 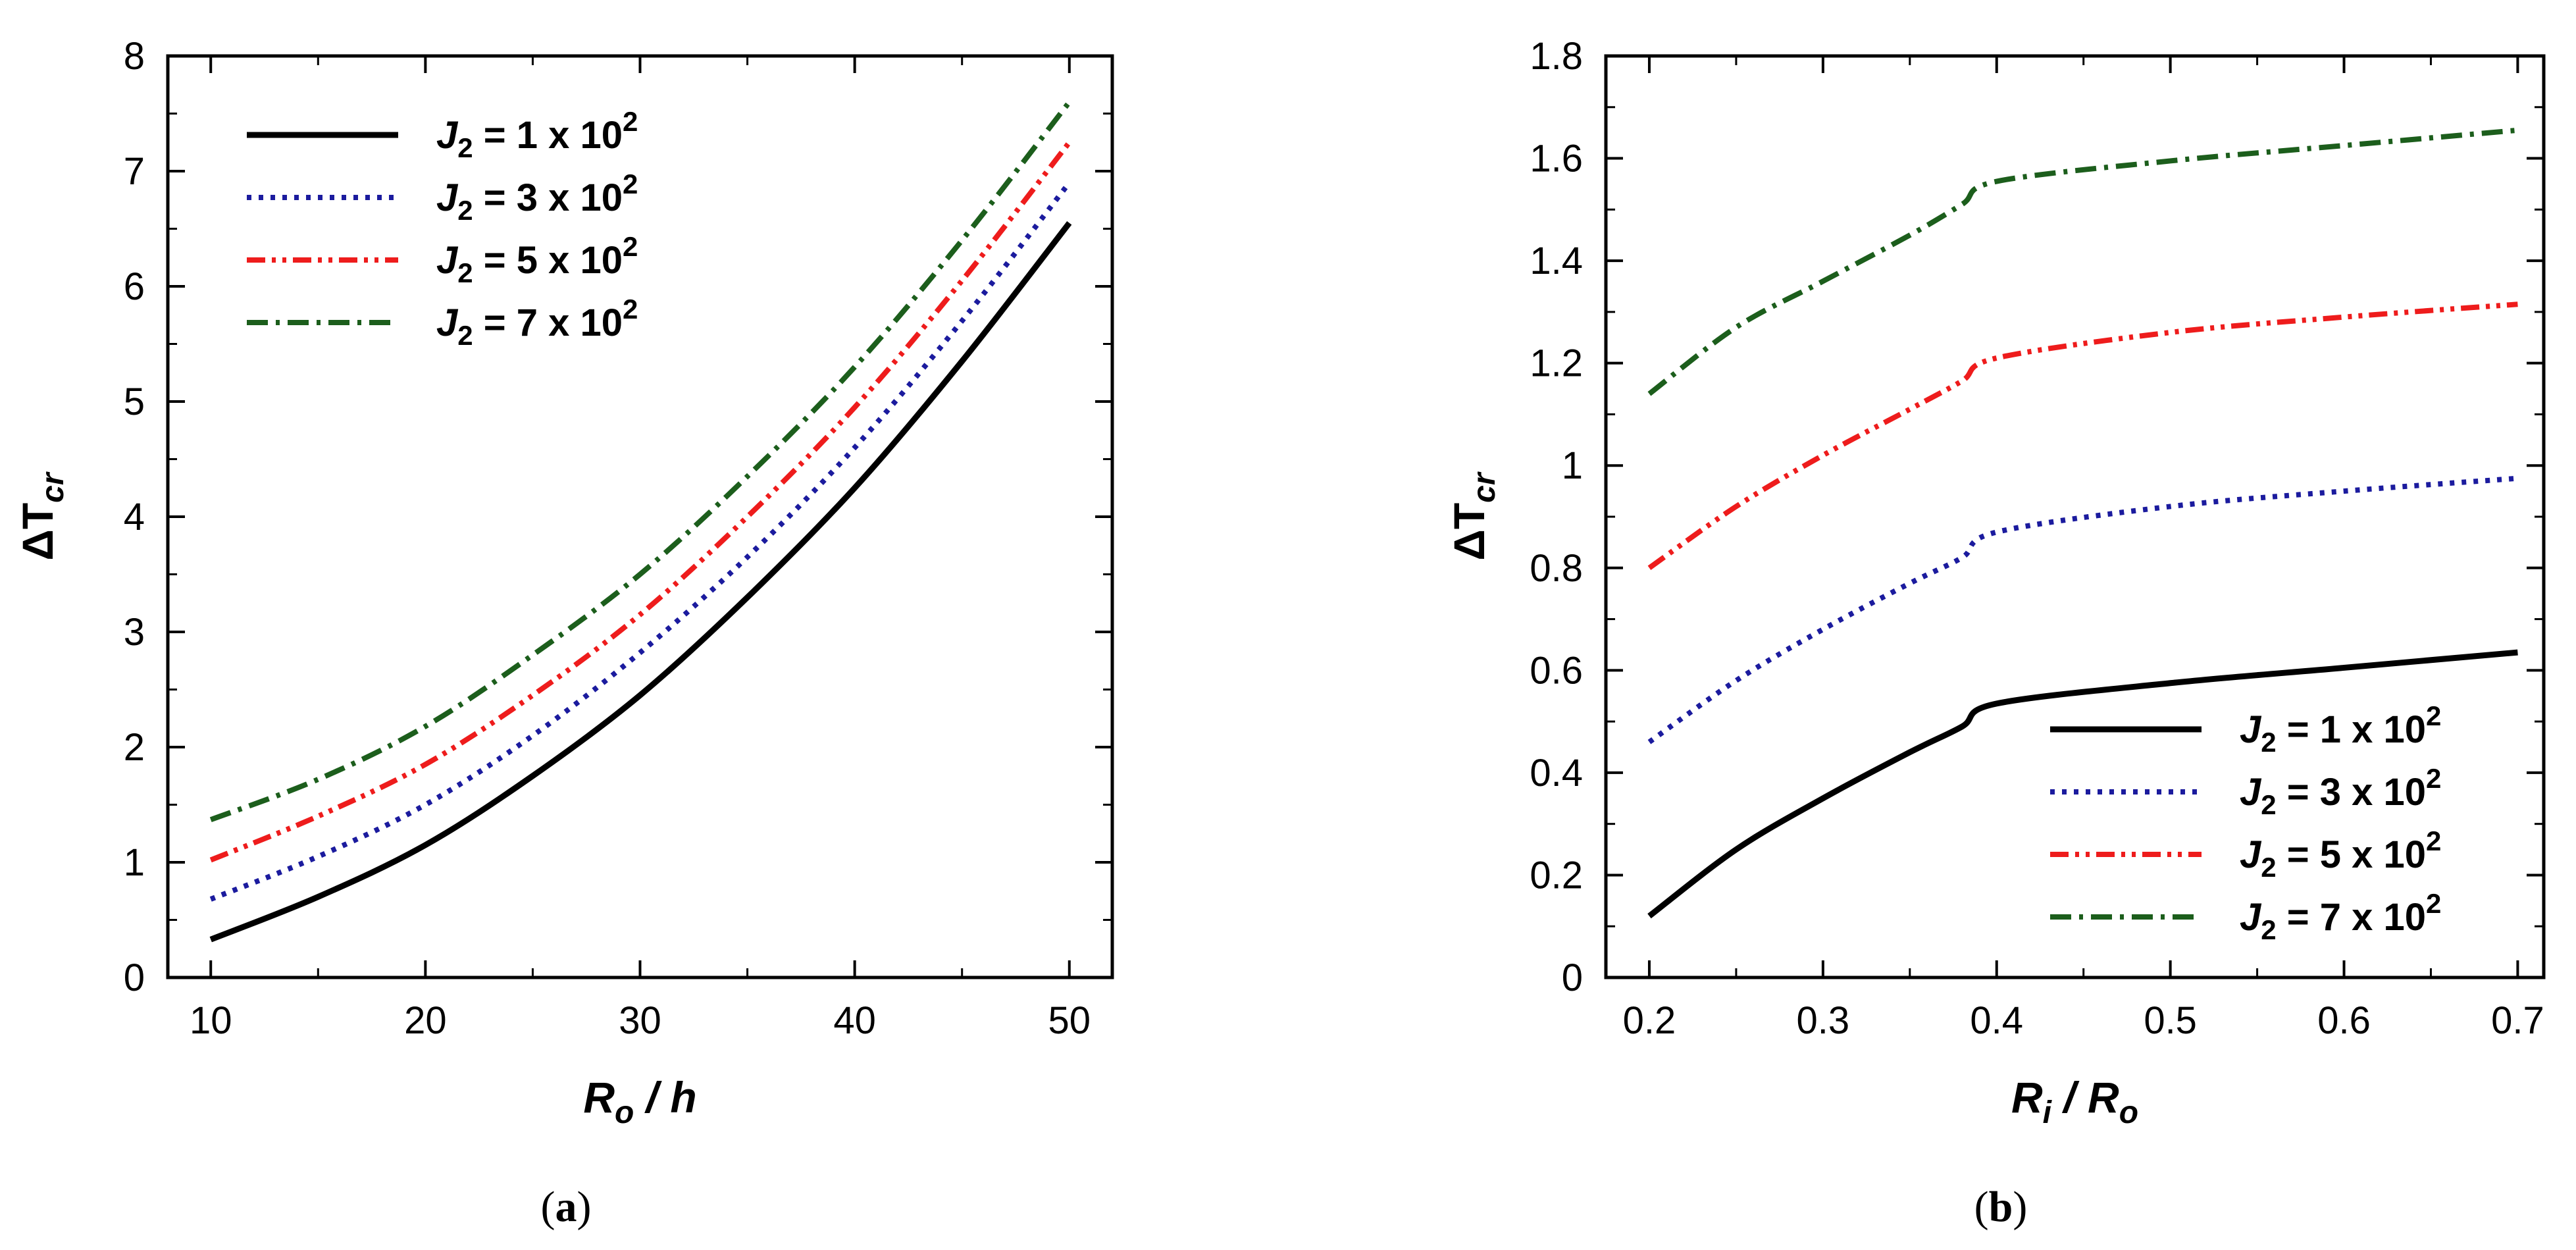 I want to click on y-tick-label: 0.2, so click(x=1556, y=876).